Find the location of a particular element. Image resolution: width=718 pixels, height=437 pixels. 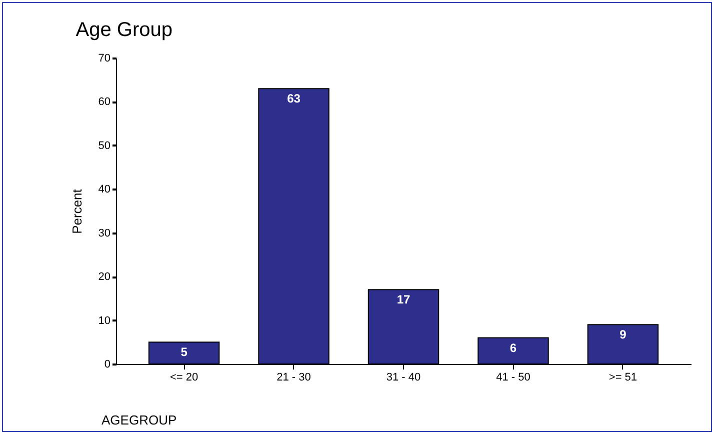

y-tick-label: 70 is located at coordinates (104, 58).